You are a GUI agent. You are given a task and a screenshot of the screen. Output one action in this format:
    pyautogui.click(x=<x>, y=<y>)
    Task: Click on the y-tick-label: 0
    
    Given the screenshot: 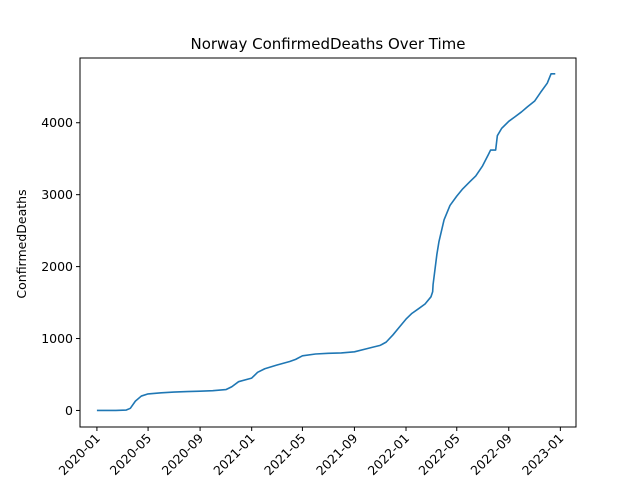 What is the action you would take?
    pyautogui.click(x=69, y=410)
    